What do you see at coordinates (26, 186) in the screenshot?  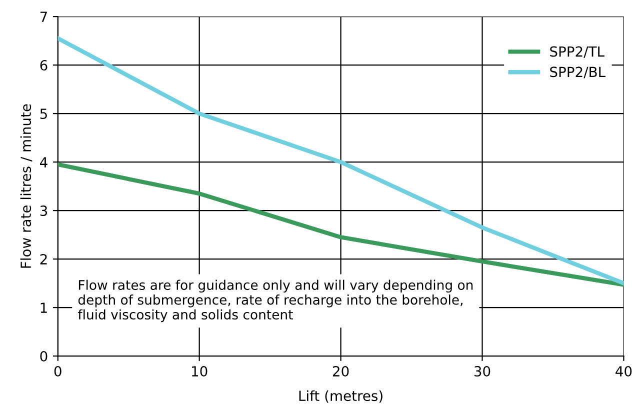 I see `y-axis-title: Flow rate litres / minute` at bounding box center [26, 186].